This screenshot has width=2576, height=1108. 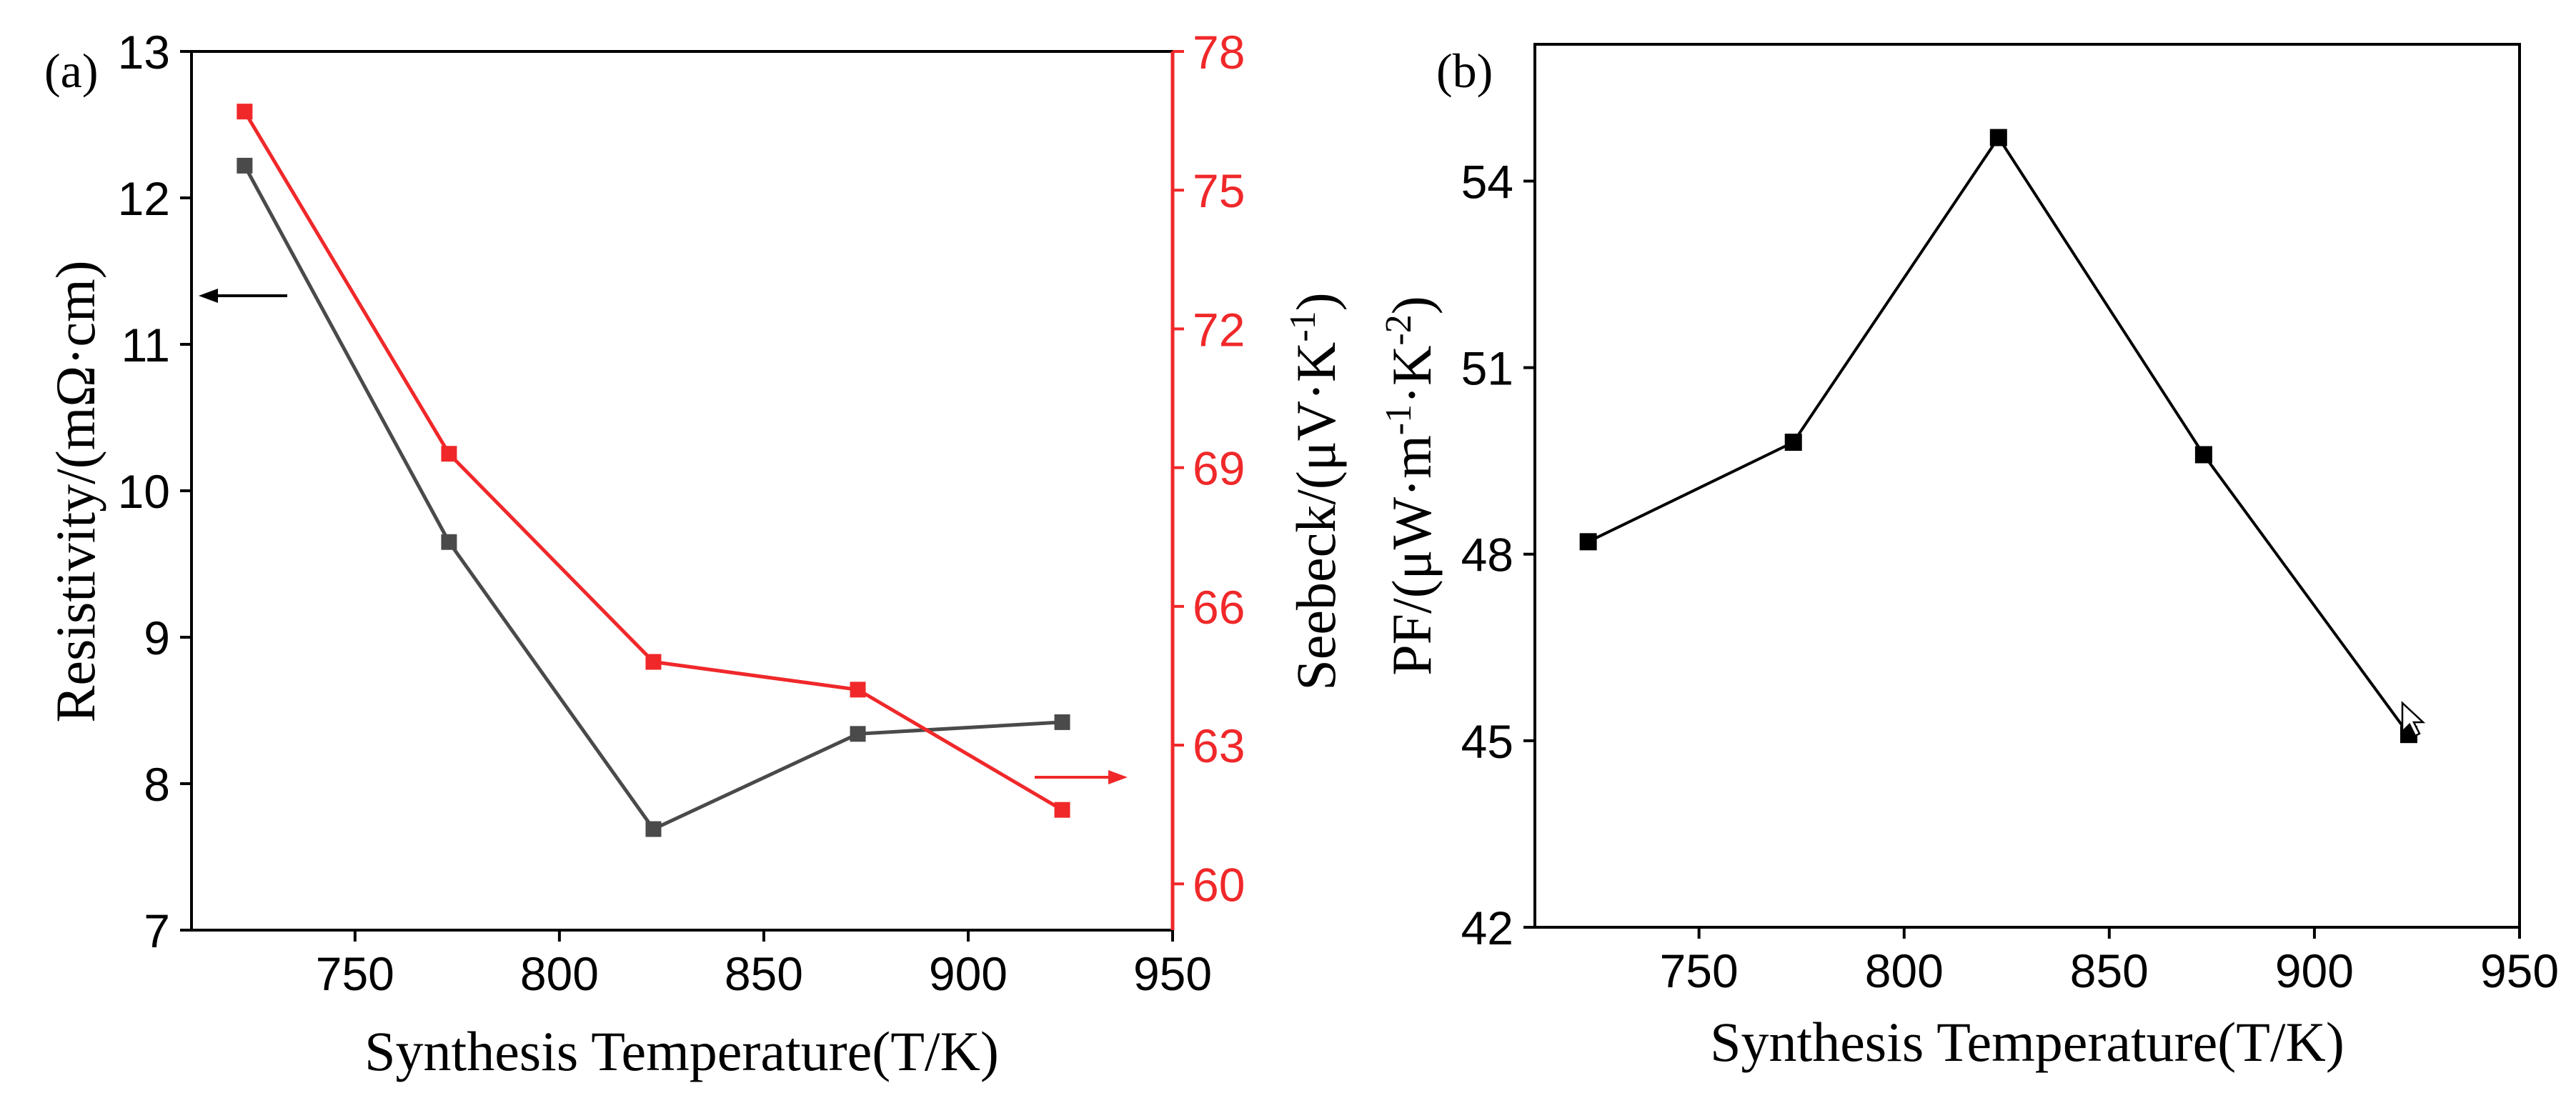 What do you see at coordinates (1316, 301) in the screenshot?
I see `seebeck-label-tail: )` at bounding box center [1316, 301].